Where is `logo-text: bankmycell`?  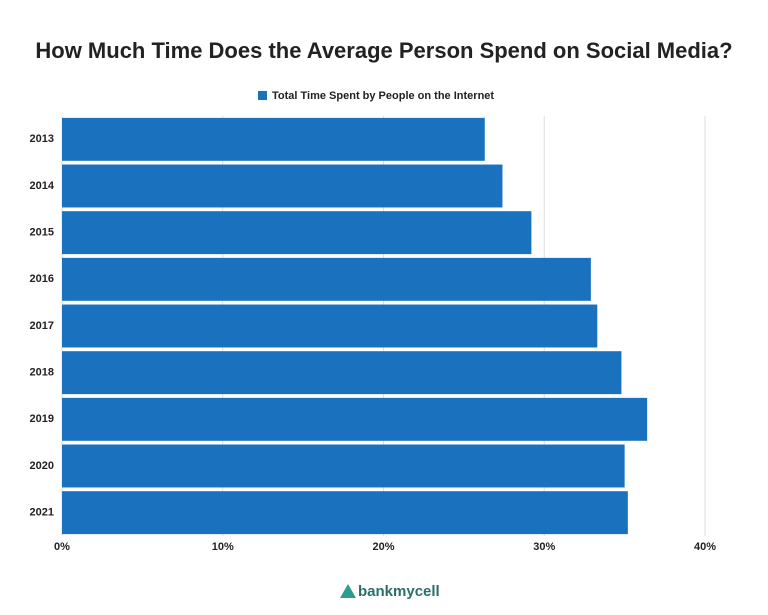
logo-text: bankmycell is located at coordinates (399, 591).